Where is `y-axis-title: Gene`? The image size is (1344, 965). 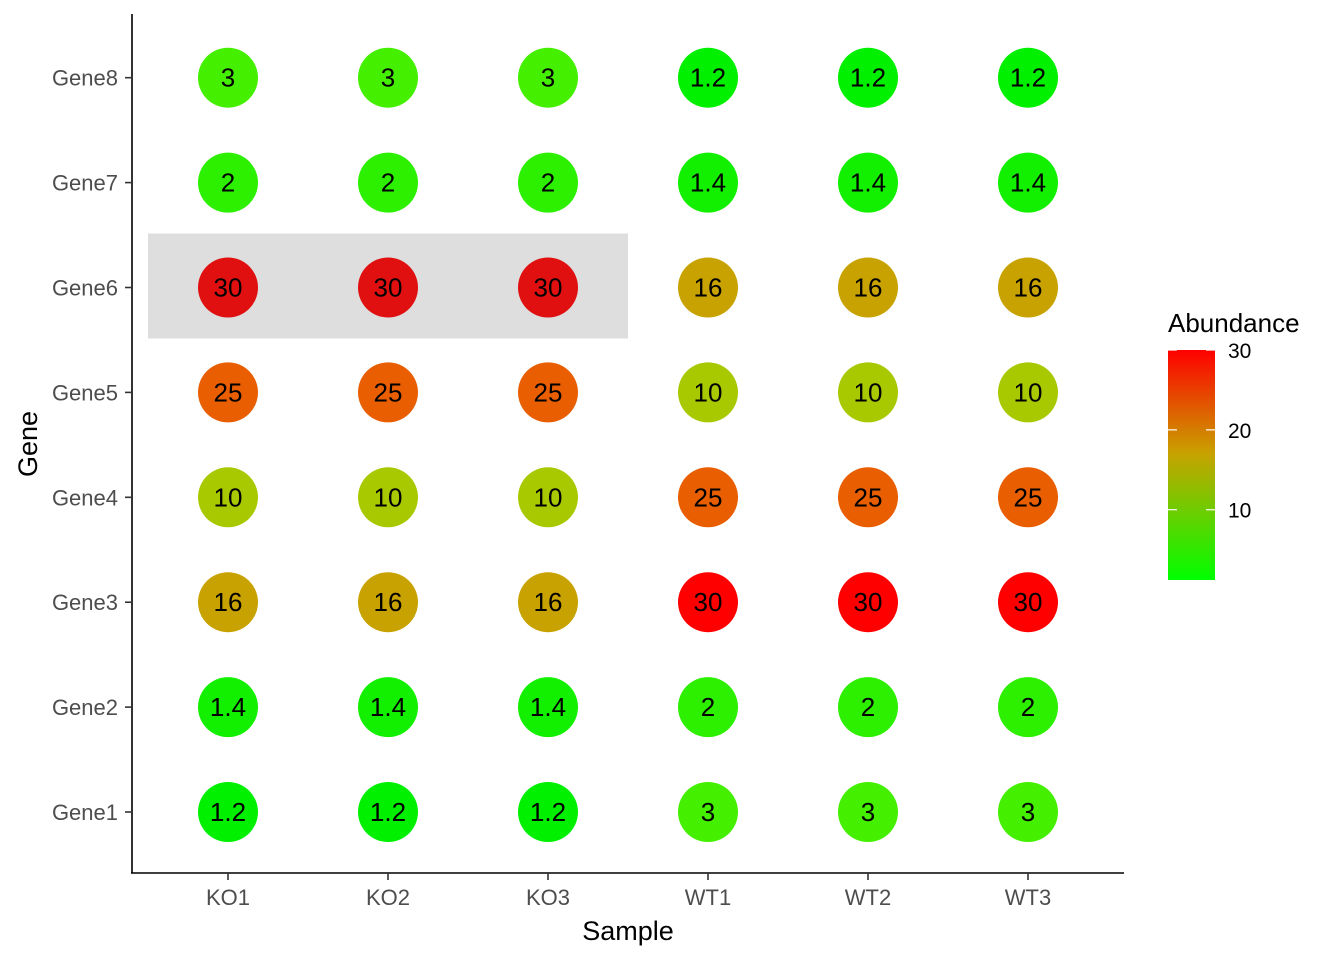
y-axis-title: Gene is located at coordinates (28, 444).